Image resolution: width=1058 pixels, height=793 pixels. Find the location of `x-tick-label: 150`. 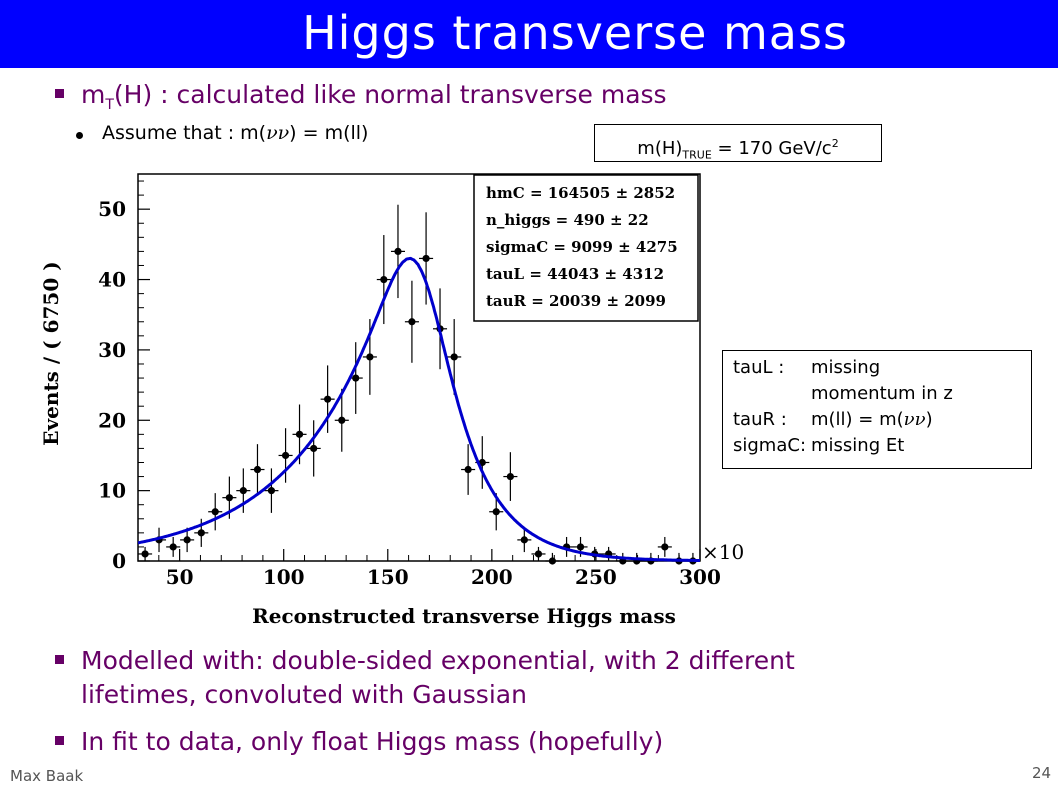

x-tick-label: 150 is located at coordinates (388, 577).